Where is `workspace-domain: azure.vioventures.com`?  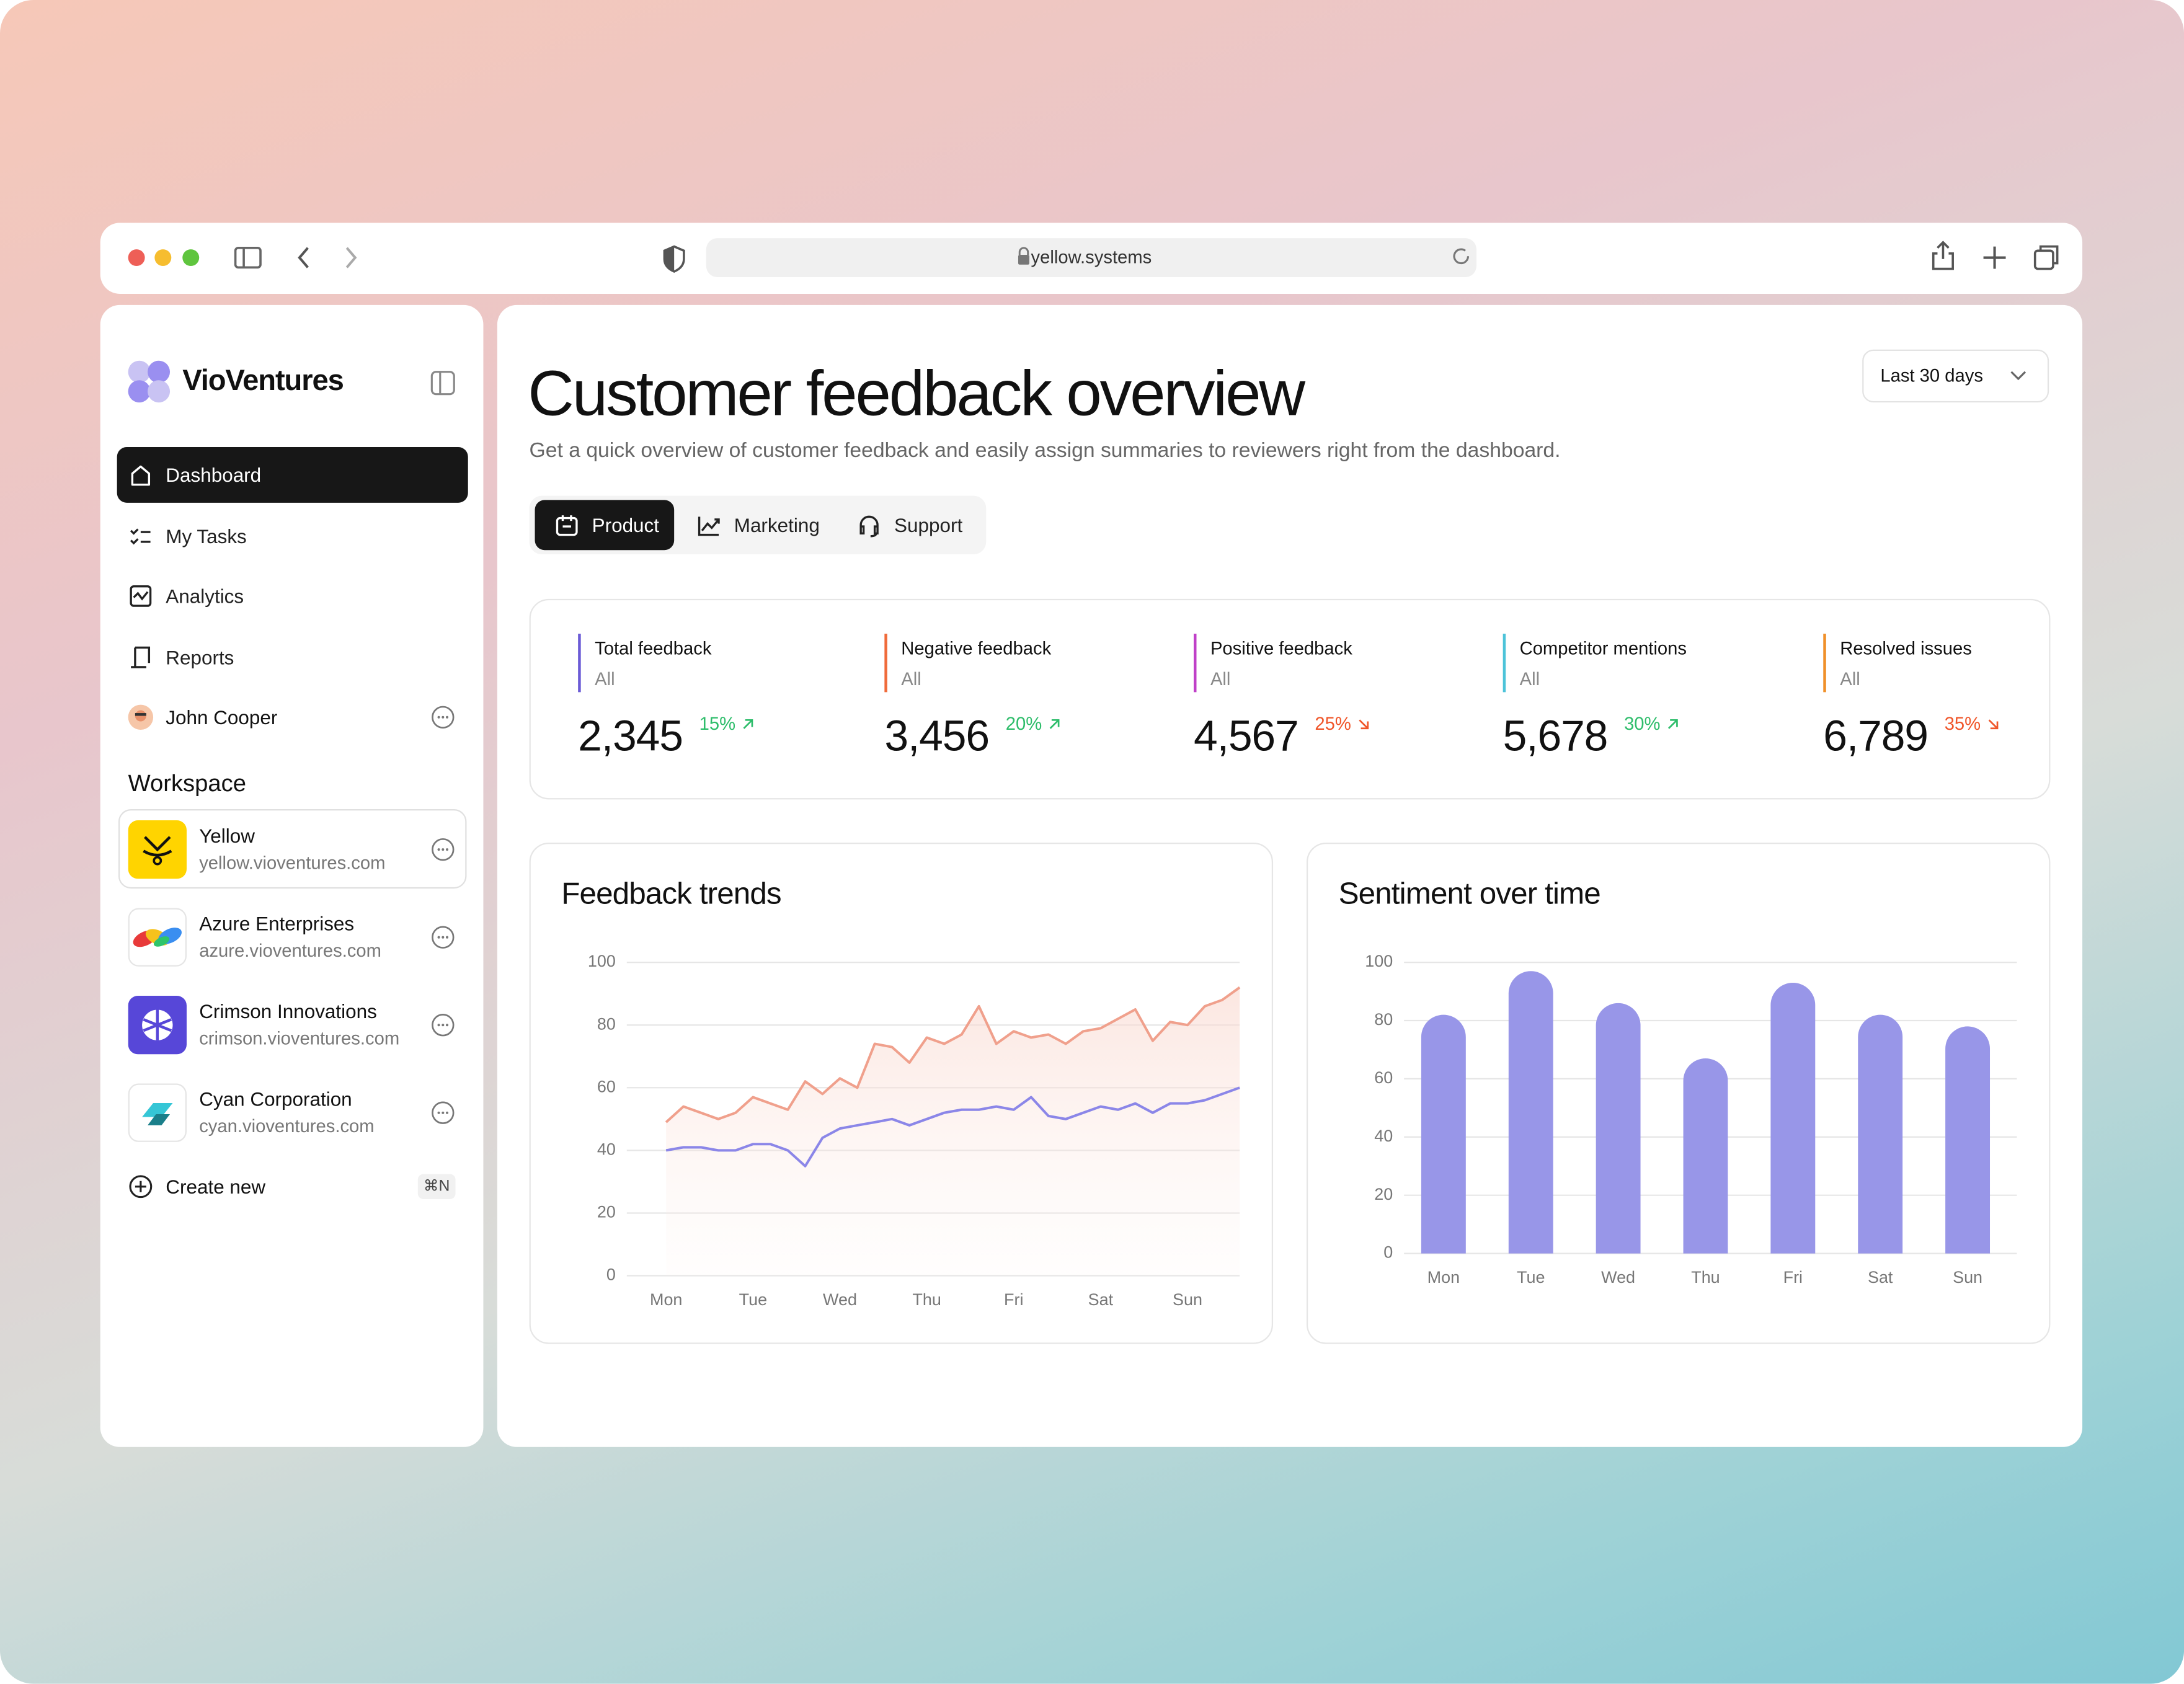 workspace-domain: azure.vioventures.com is located at coordinates (290, 950).